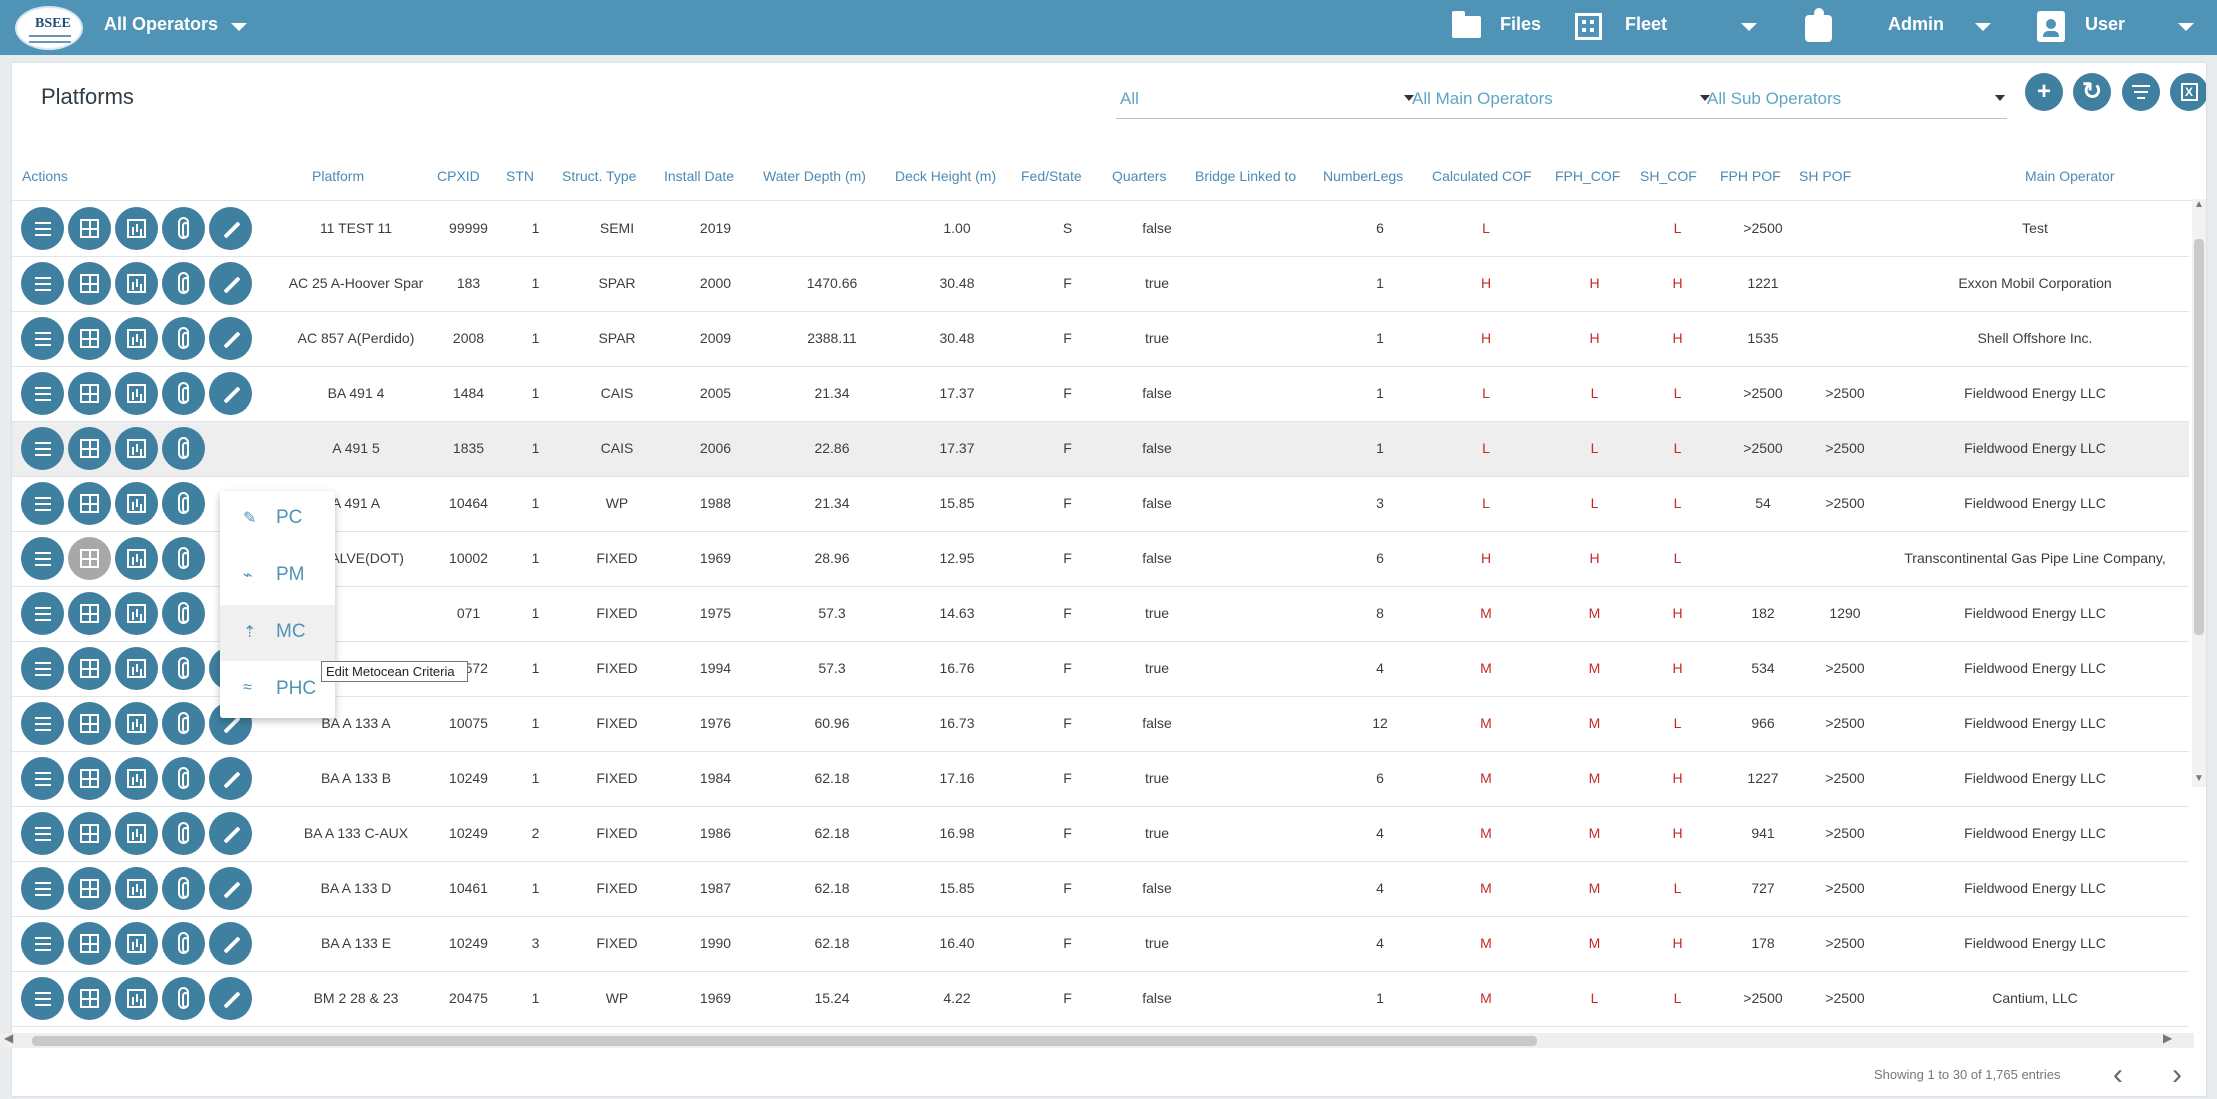  Describe the element at coordinates (2188, 92) in the screenshot. I see `export-excel-button` at that location.